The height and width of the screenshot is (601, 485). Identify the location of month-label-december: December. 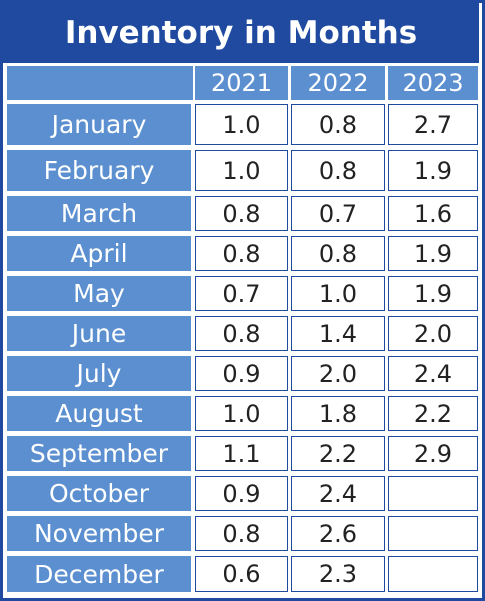
(99, 574).